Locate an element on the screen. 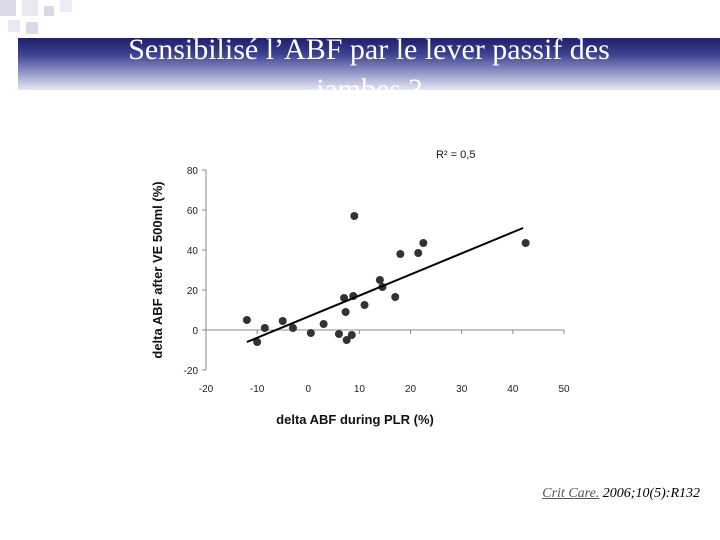  x-tick-label: 0 is located at coordinates (309, 389).